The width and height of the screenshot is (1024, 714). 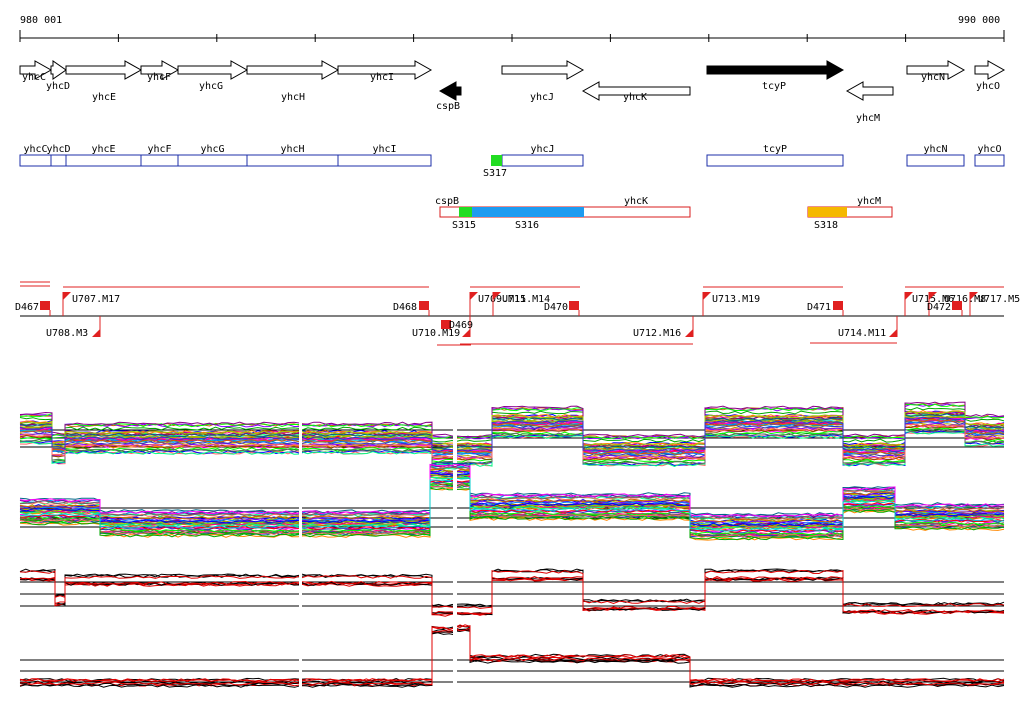 I want to click on gene-label-yhcJ: yhcJ, so click(x=542, y=97).